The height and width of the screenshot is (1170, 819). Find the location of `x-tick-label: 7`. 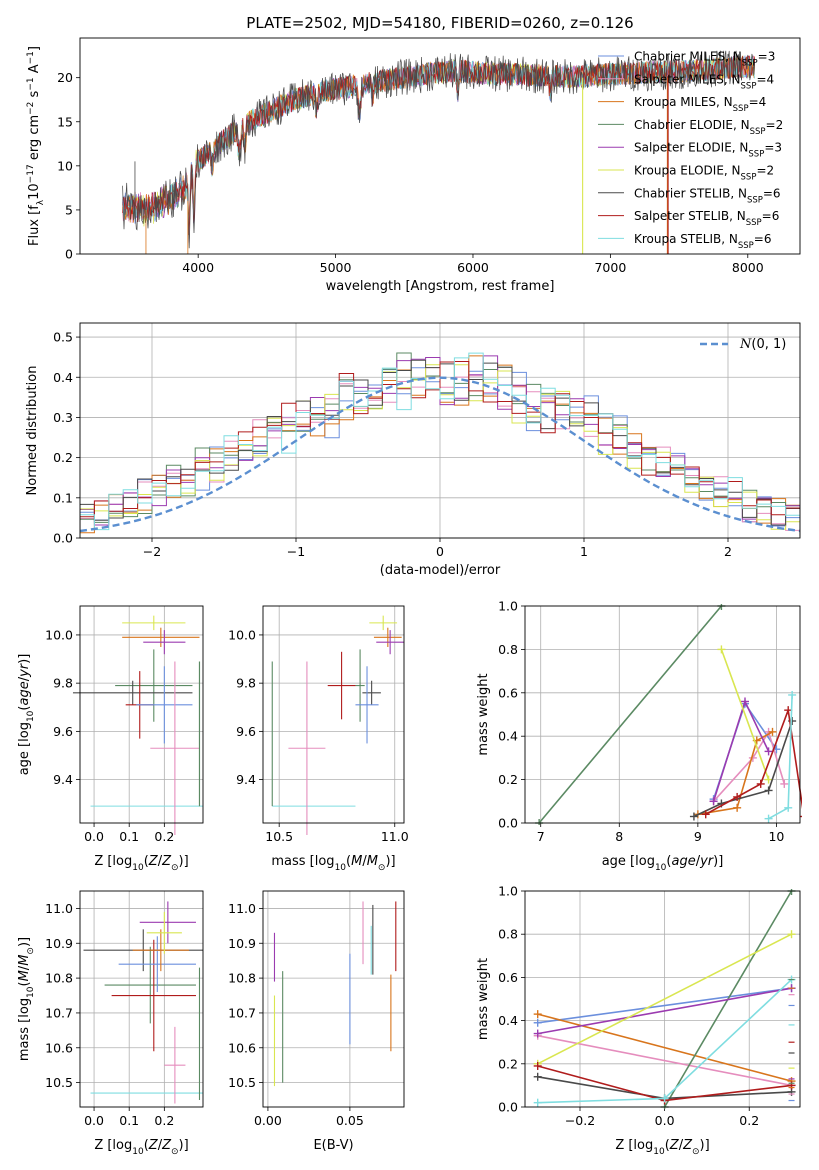

x-tick-label: 7 is located at coordinates (541, 836).